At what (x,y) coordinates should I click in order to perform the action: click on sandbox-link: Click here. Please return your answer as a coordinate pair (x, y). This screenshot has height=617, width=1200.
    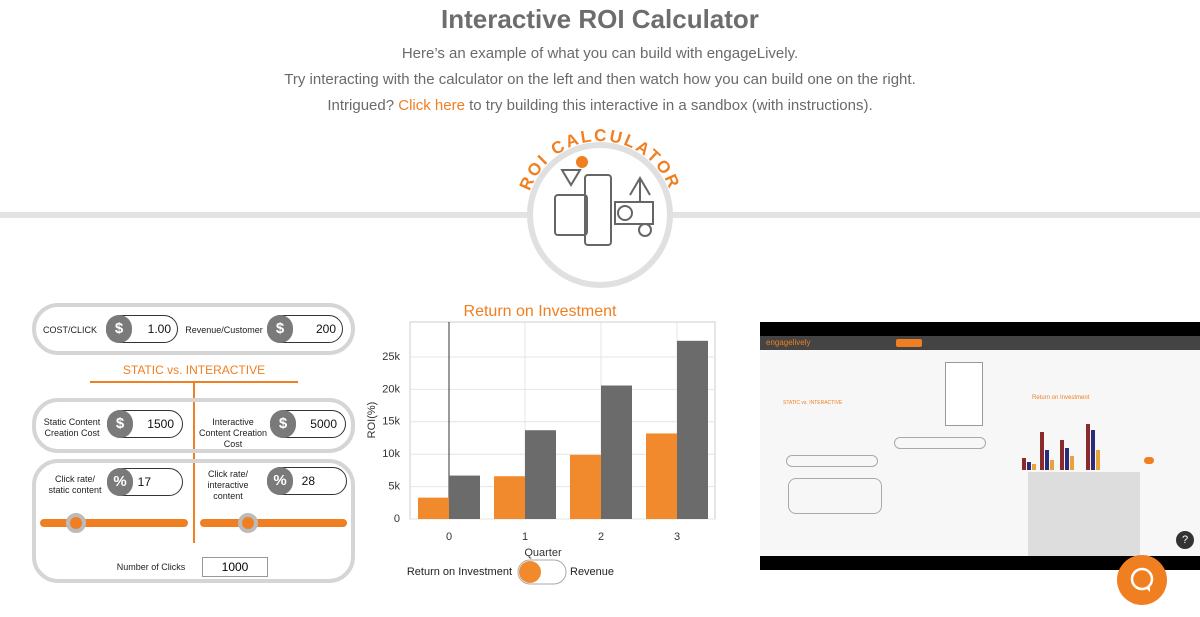
    Looking at the image, I should click on (431, 105).